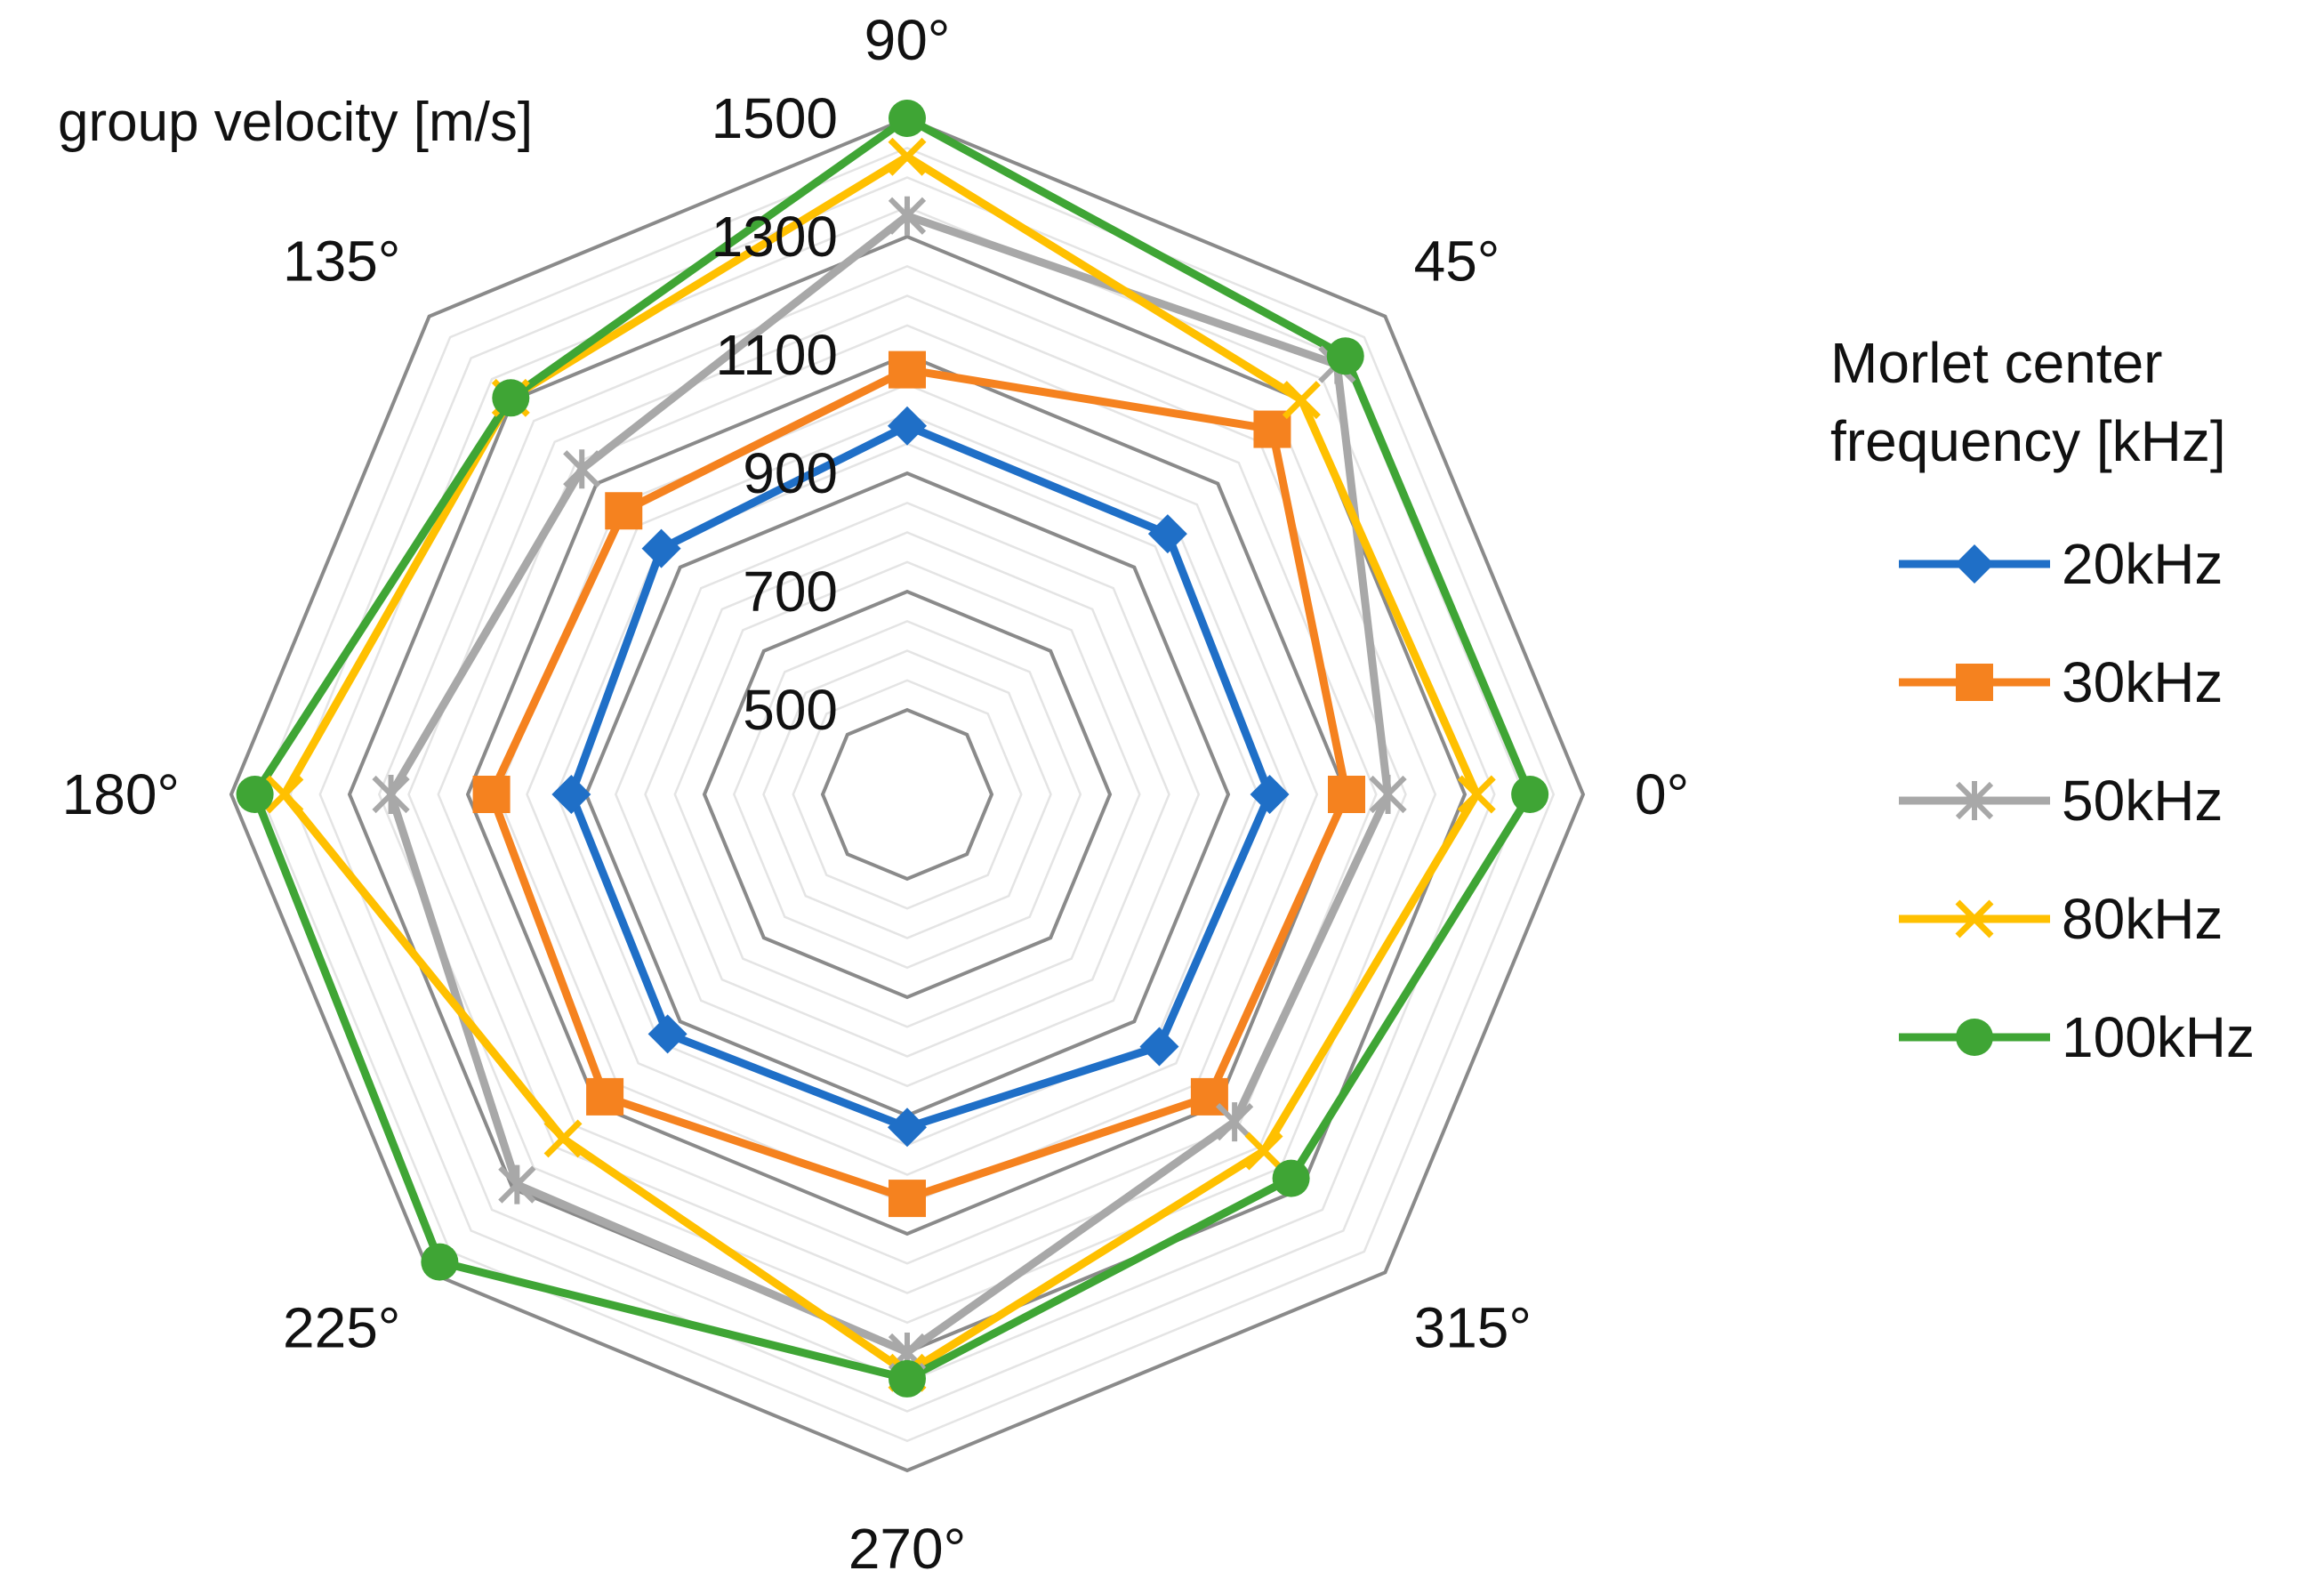 This screenshot has height=1587, width=2324. What do you see at coordinates (1167, 534) in the screenshot?
I see `point-20kHz-45deg` at bounding box center [1167, 534].